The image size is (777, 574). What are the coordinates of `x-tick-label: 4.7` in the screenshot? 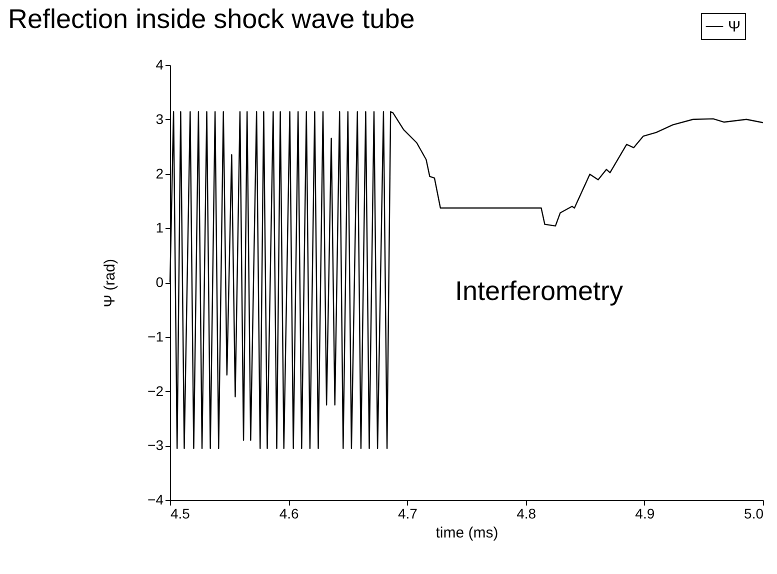 It's located at (408, 514).